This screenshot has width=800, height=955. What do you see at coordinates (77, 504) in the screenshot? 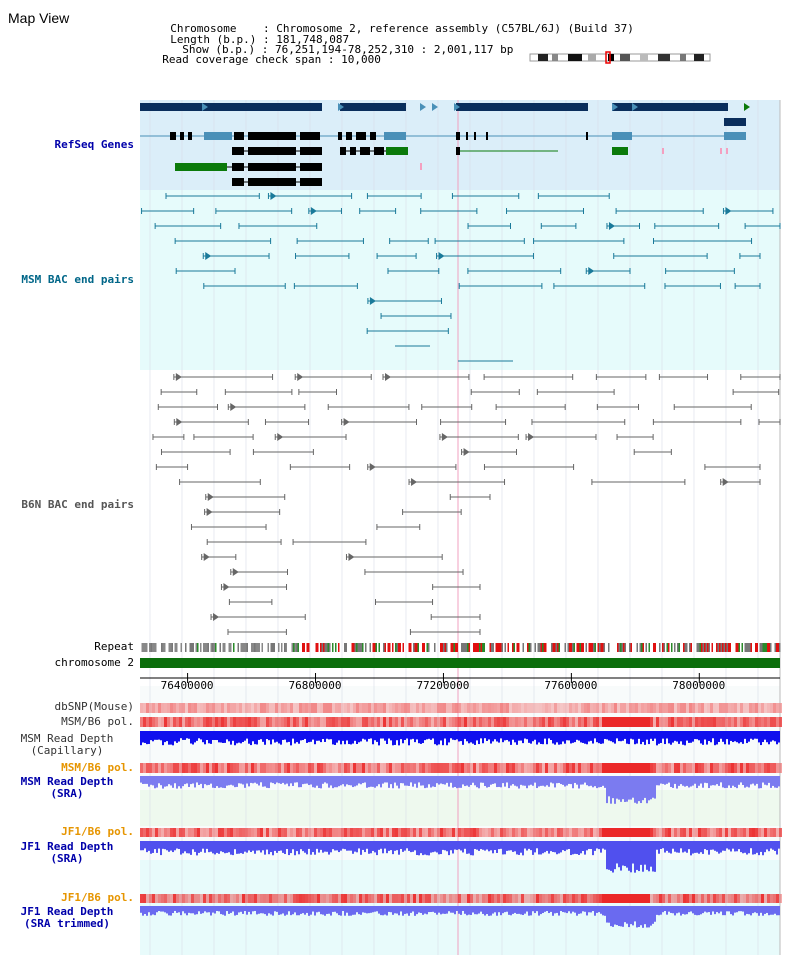
I see `label-b6n-bac: B6N BAC end pairs` at bounding box center [77, 504].